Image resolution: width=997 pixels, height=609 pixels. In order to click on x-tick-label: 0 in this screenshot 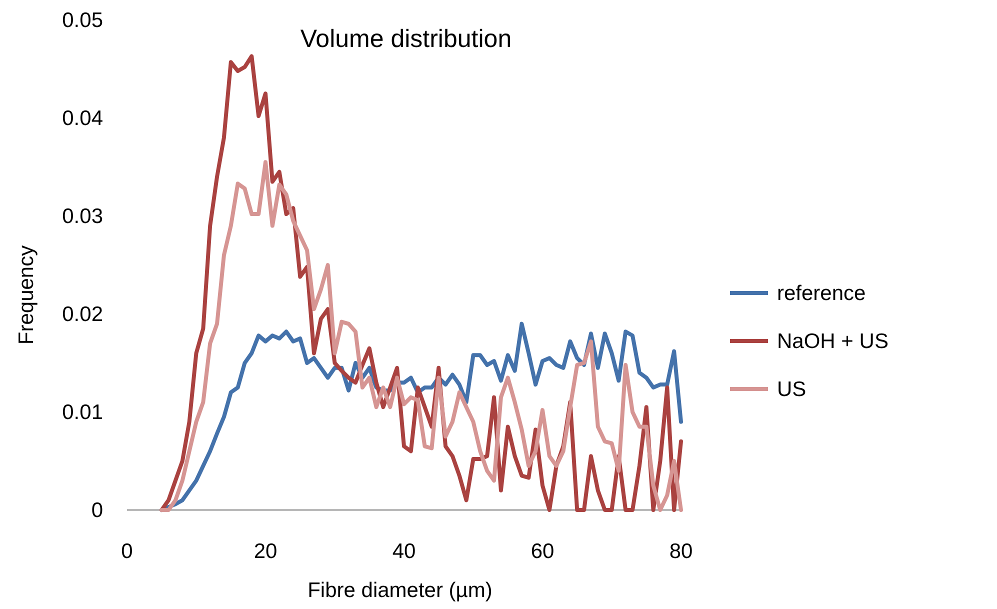, I will do `click(127, 551)`.